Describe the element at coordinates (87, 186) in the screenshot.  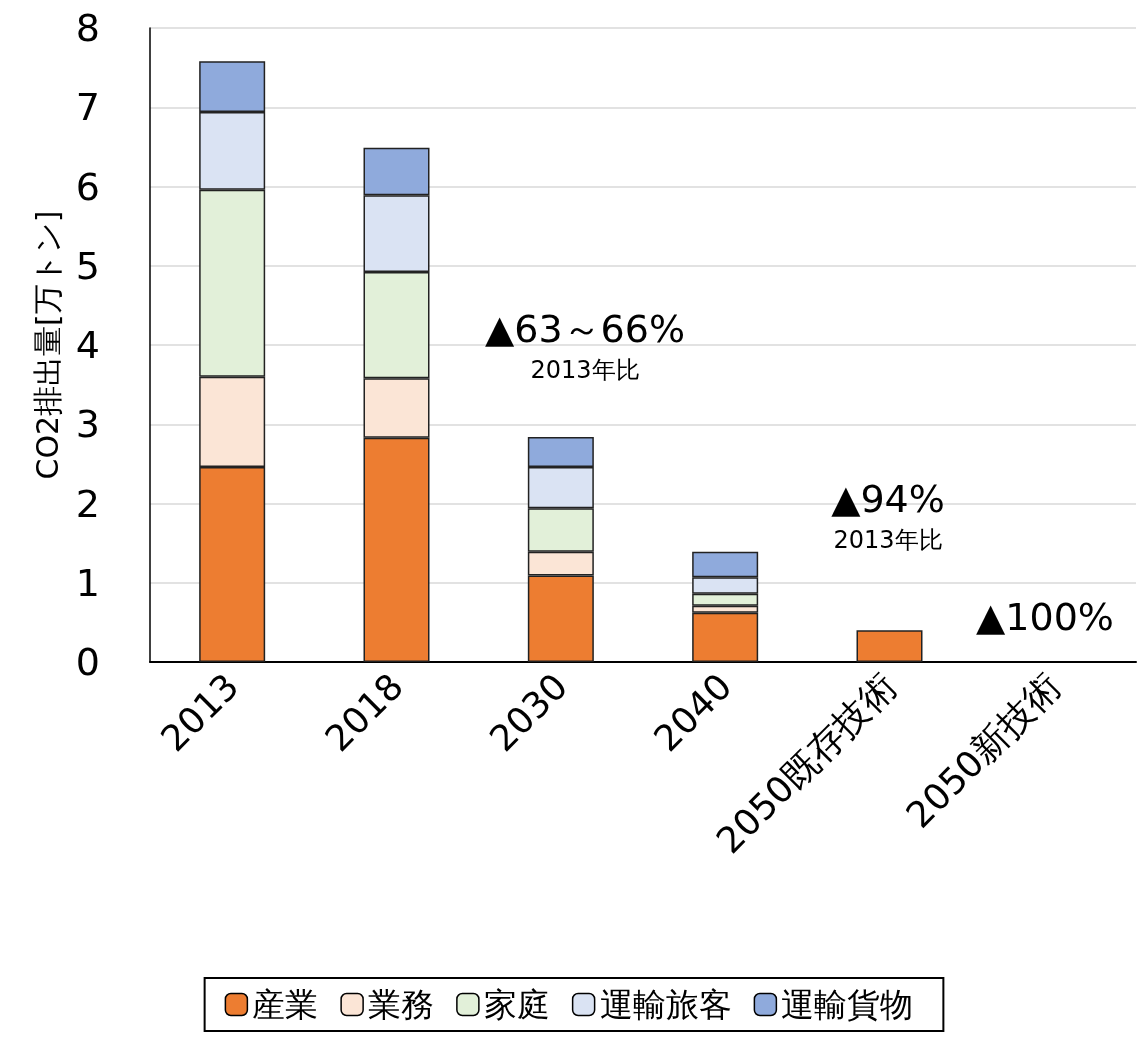
I see `y-tick-label: 6` at that location.